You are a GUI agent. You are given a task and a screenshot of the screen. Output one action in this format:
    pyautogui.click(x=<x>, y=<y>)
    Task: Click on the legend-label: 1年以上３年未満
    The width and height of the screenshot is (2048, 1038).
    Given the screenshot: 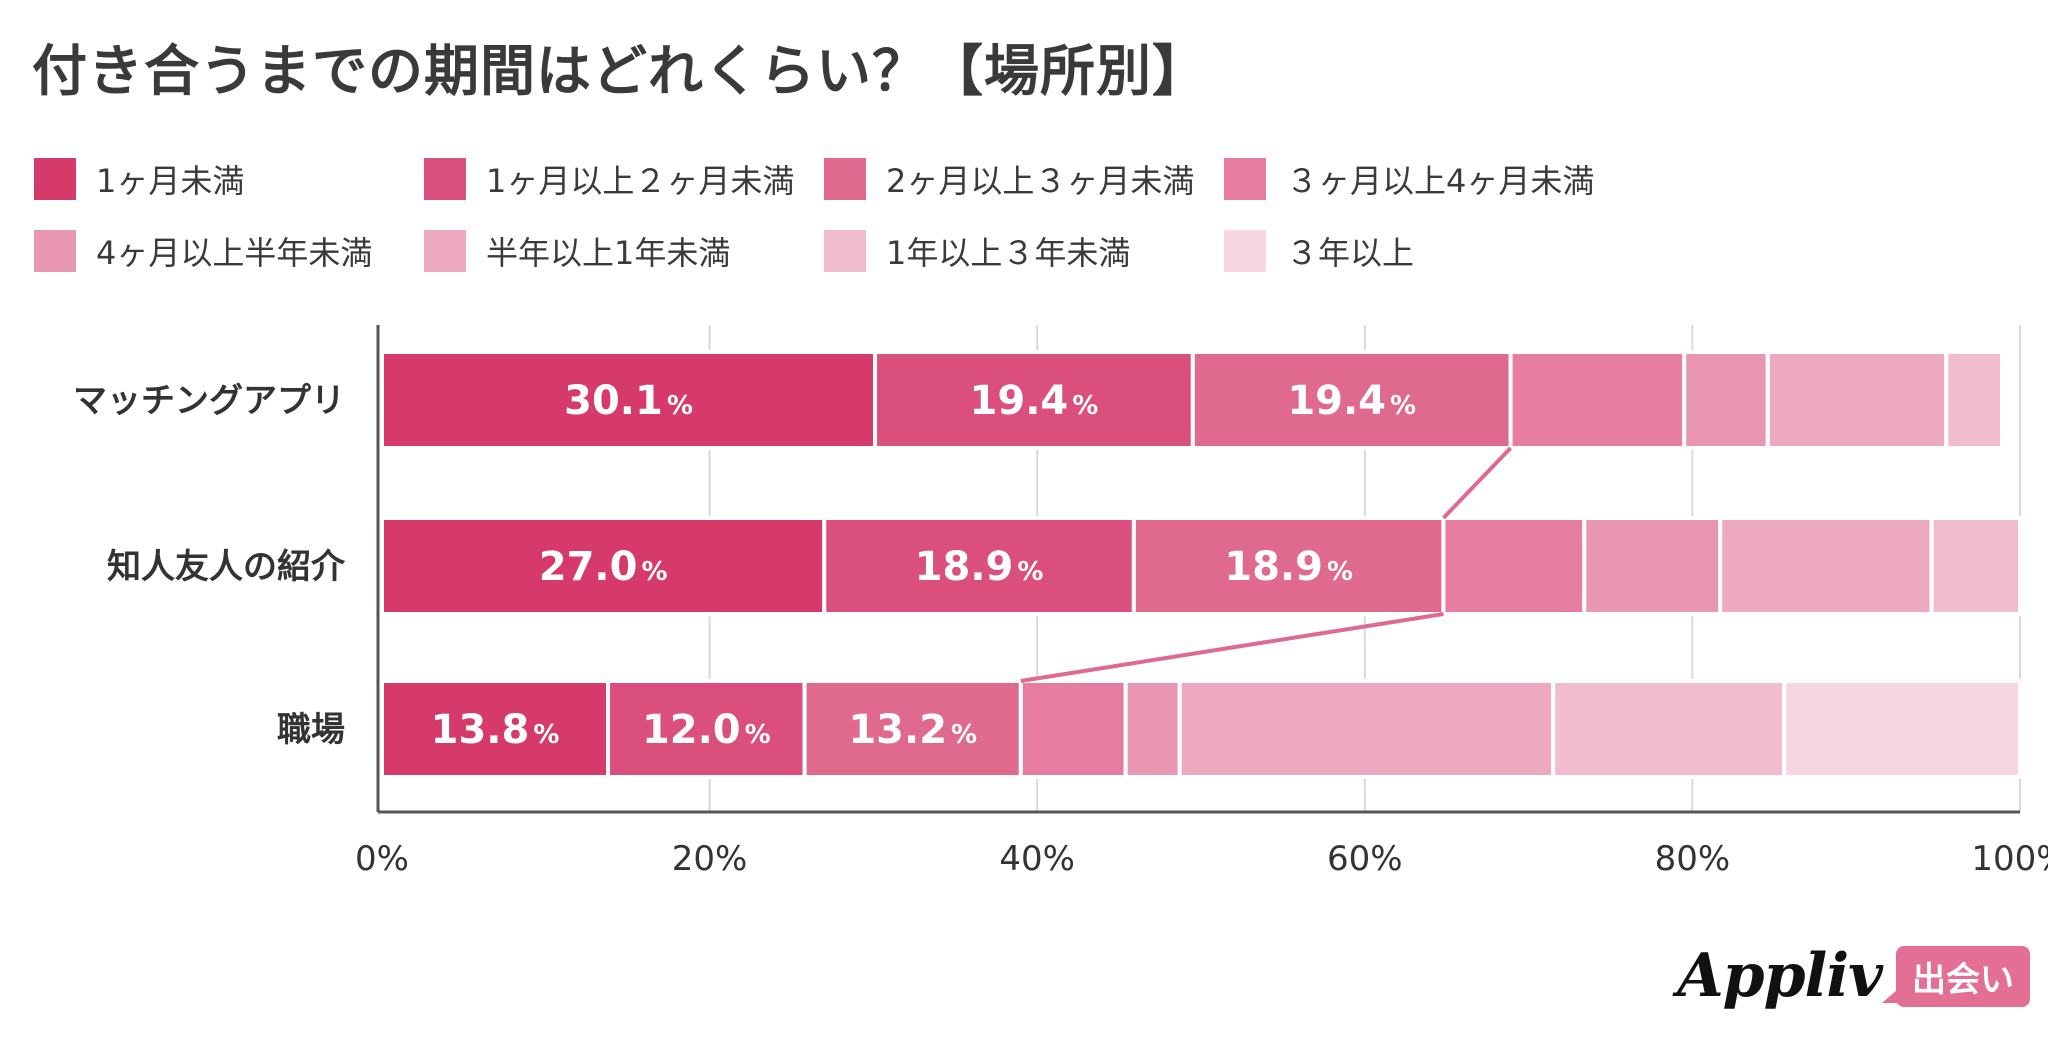 What is the action you would take?
    pyautogui.click(x=1008, y=253)
    